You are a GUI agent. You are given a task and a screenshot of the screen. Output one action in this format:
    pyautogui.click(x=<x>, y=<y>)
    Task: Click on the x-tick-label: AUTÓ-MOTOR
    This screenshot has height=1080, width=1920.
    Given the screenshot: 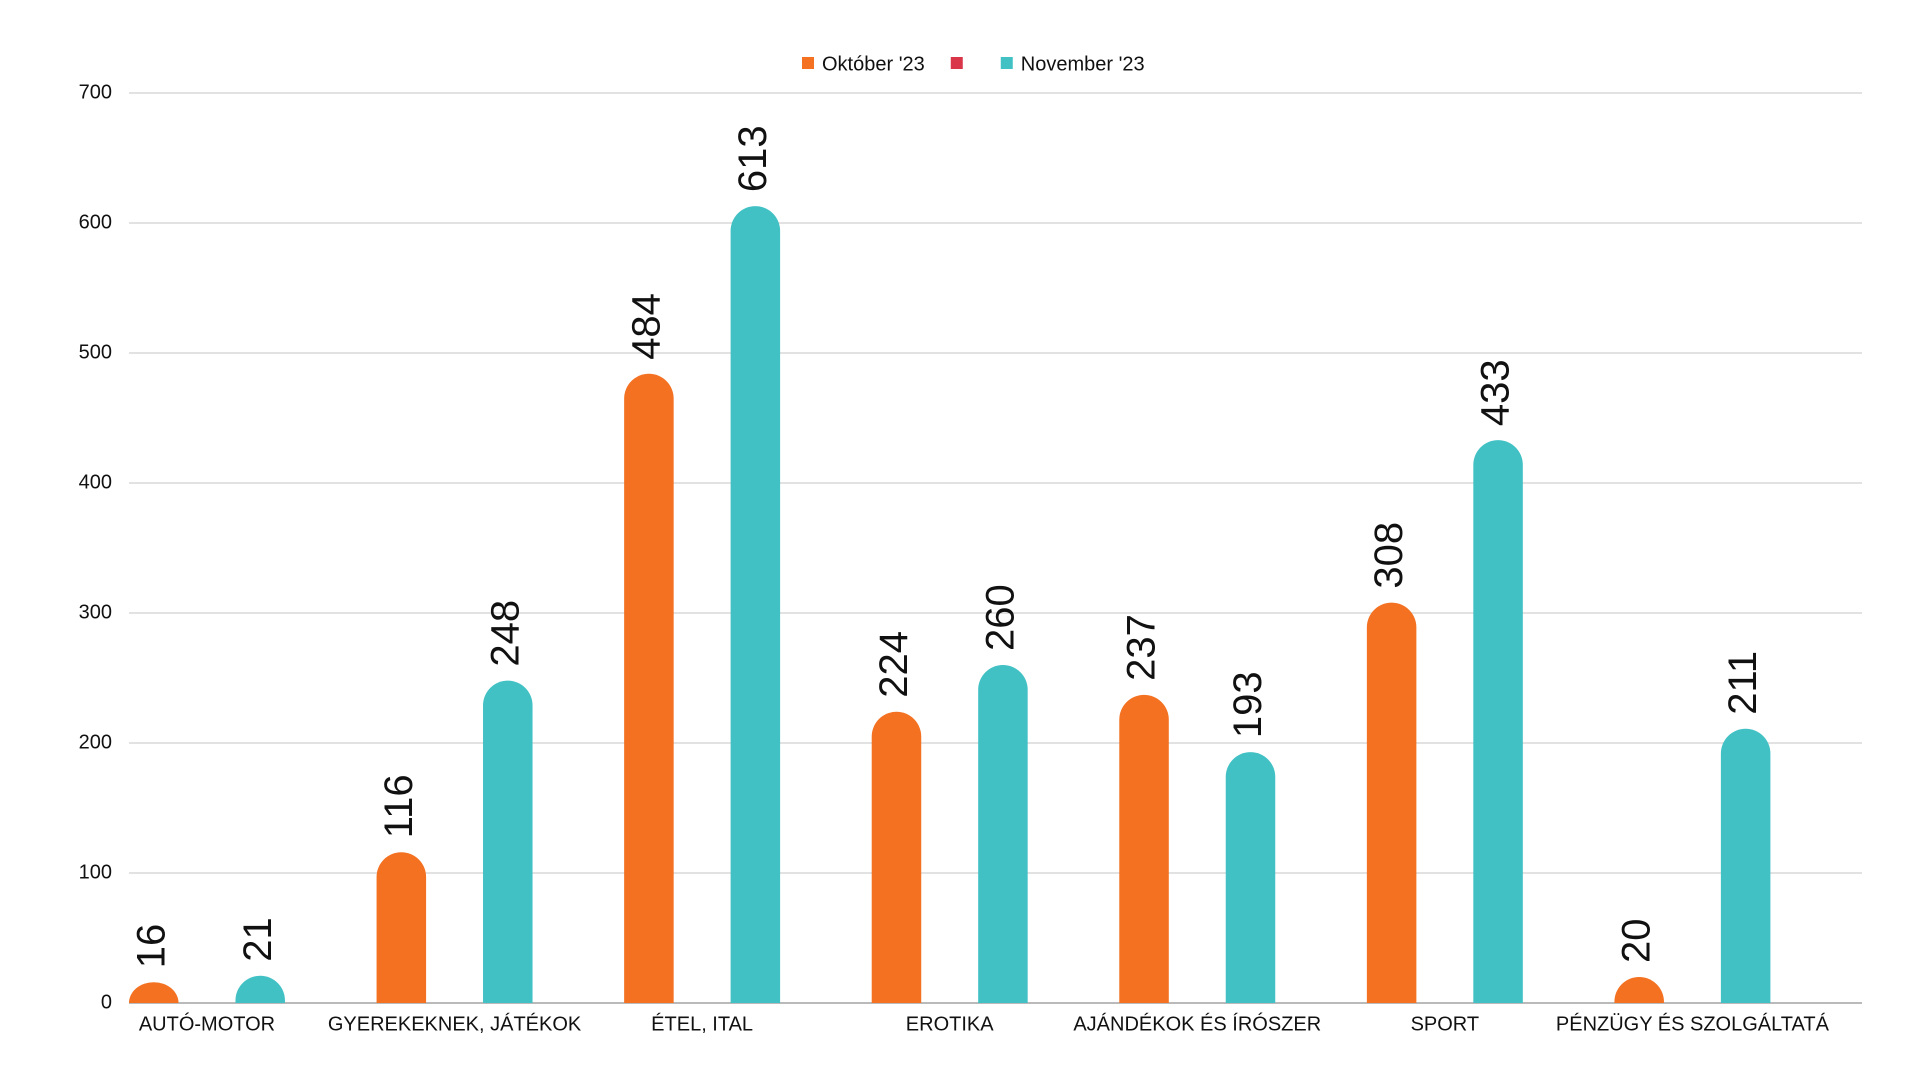 What is the action you would take?
    pyautogui.click(x=207, y=1023)
    